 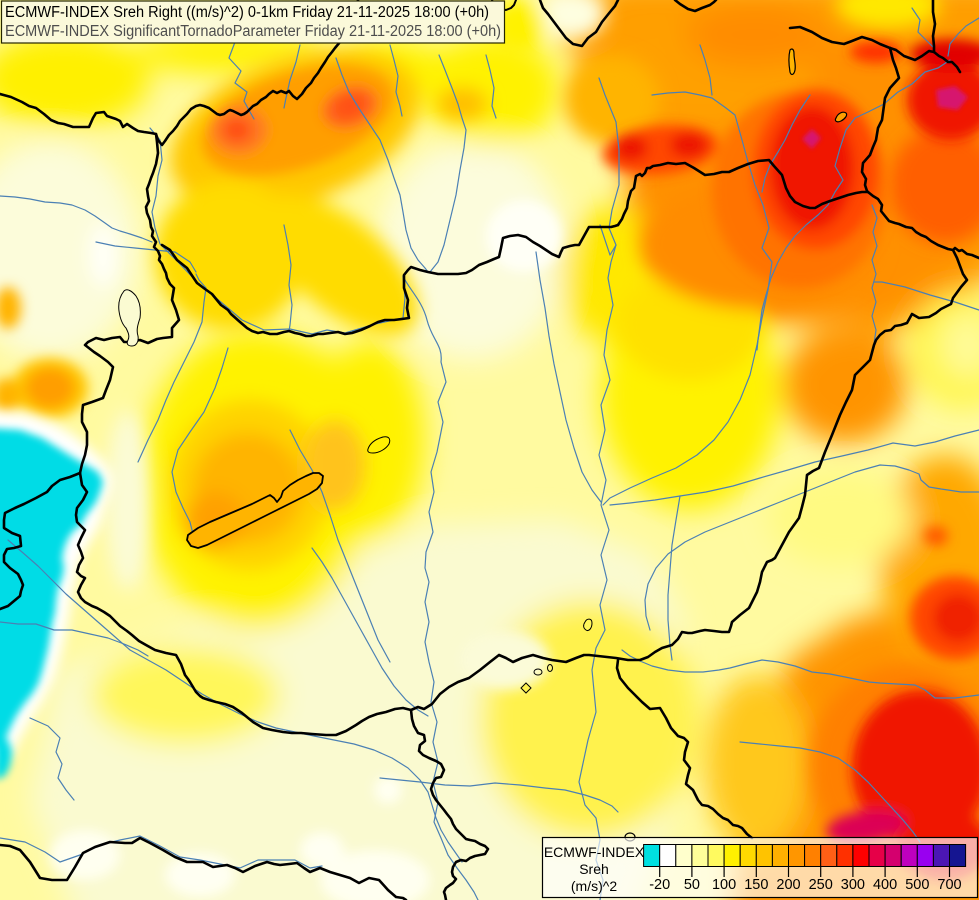 I want to click on svg-text: 100, so click(x=724, y=885).